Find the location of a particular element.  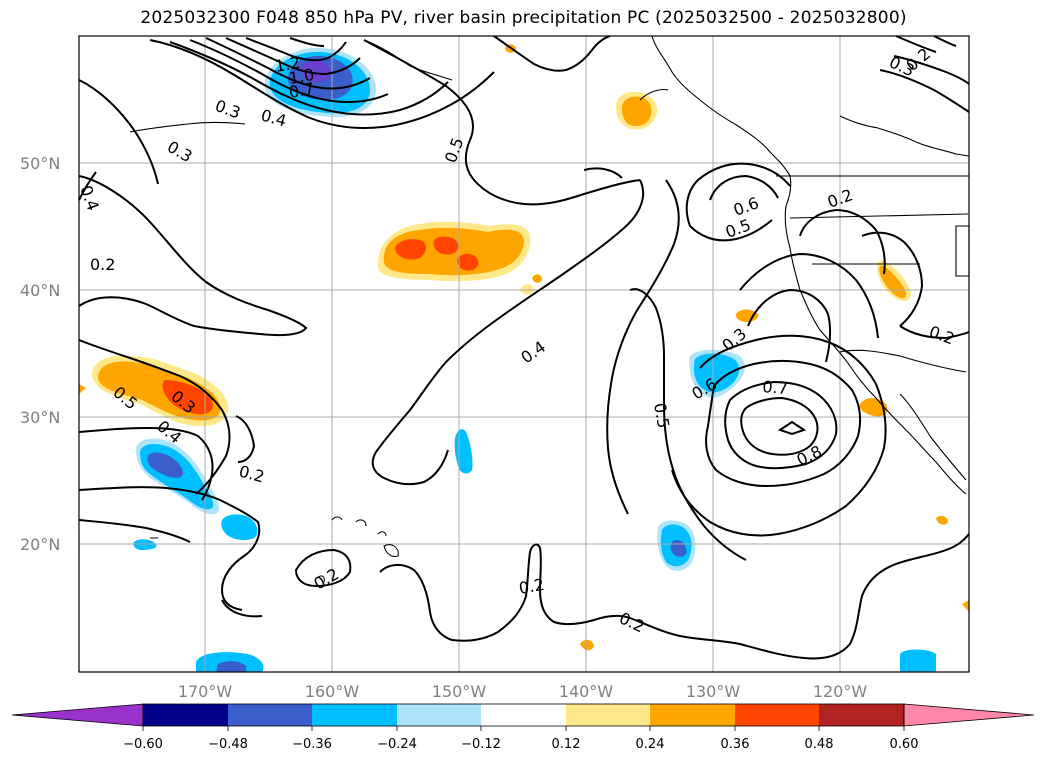

colorbar-tick-label: −0.60 is located at coordinates (143, 744).